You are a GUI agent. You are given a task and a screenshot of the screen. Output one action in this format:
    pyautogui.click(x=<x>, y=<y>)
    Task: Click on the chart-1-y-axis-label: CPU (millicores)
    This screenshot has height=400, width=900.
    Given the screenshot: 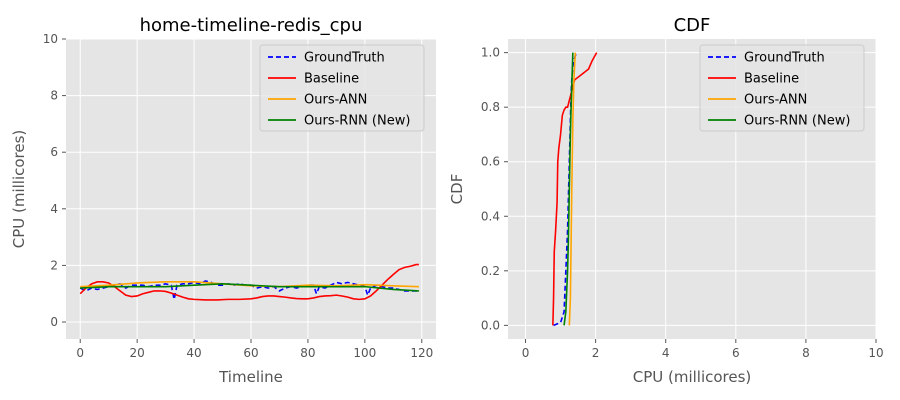 What is the action you would take?
    pyautogui.click(x=19, y=189)
    